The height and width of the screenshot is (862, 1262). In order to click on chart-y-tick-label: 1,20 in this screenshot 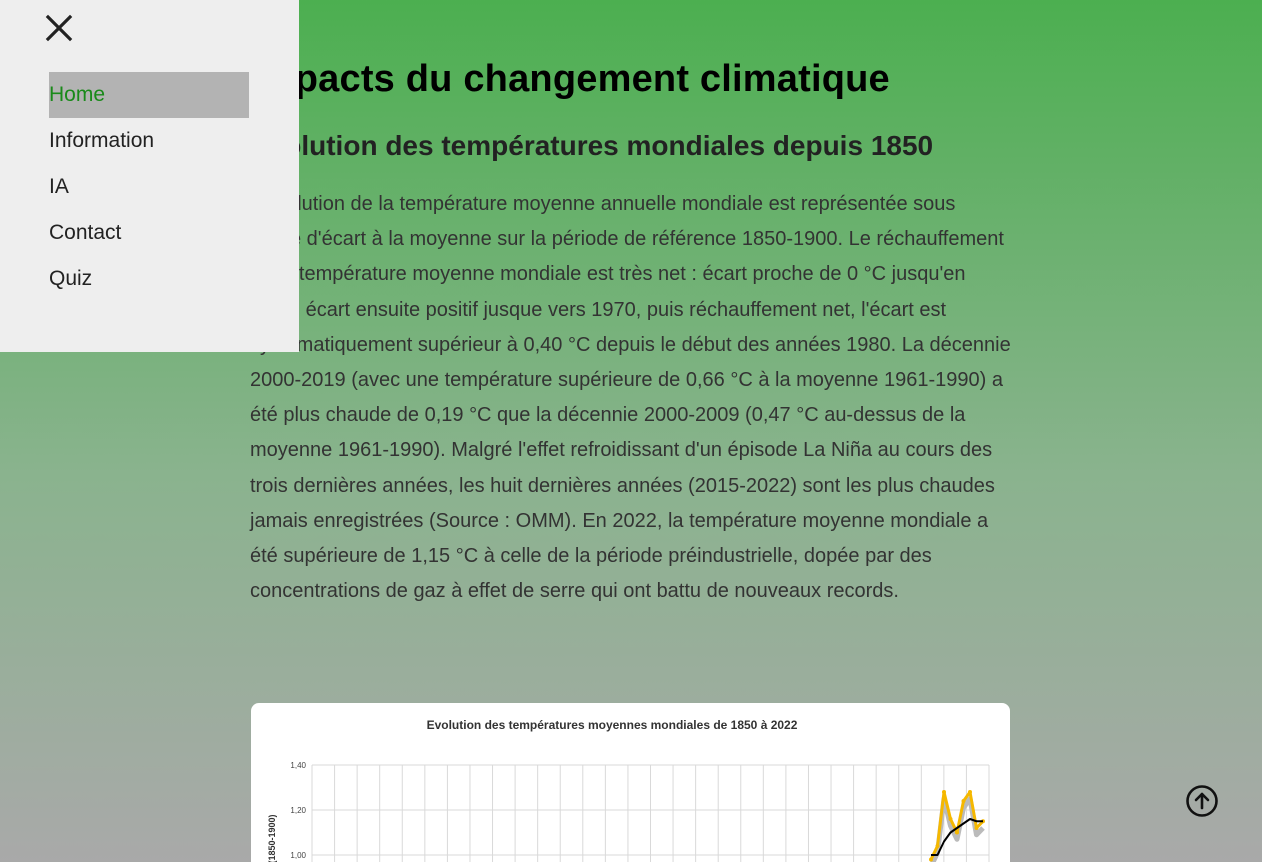, I will do `click(298, 810)`.